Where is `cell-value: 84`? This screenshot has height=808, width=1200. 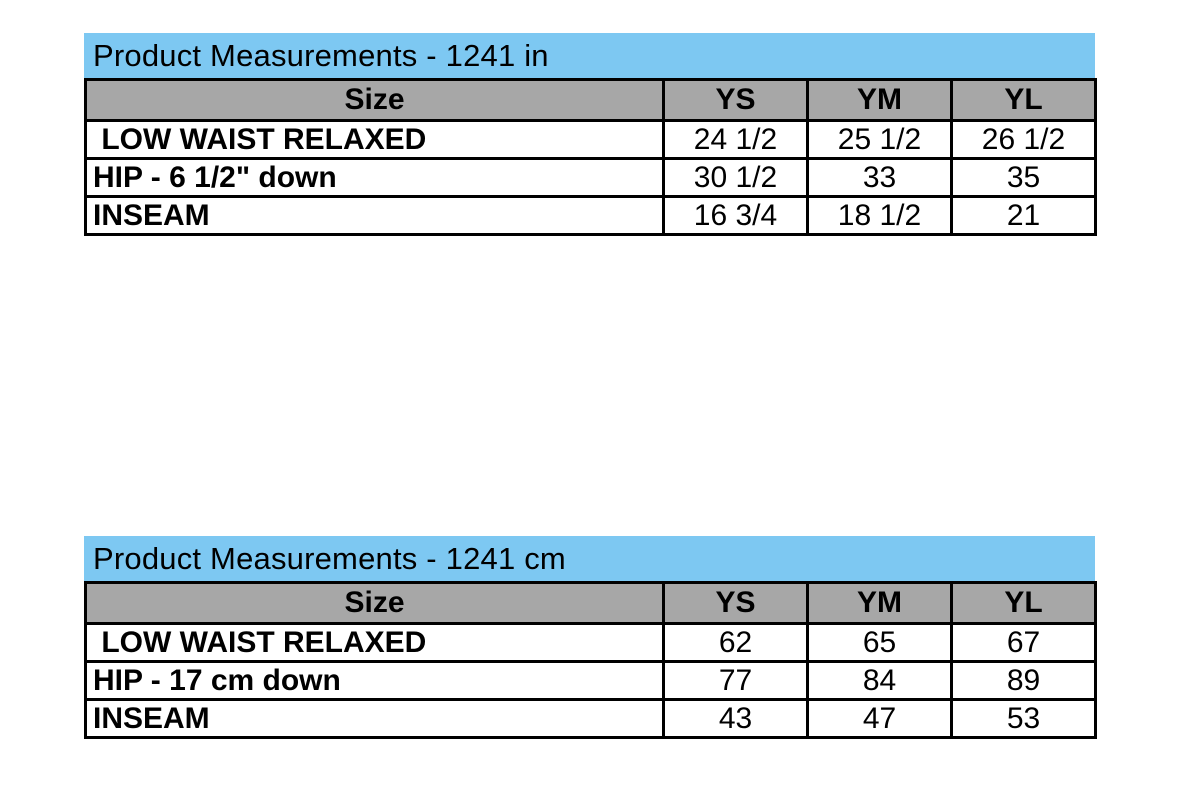
cell-value: 84 is located at coordinates (879, 680).